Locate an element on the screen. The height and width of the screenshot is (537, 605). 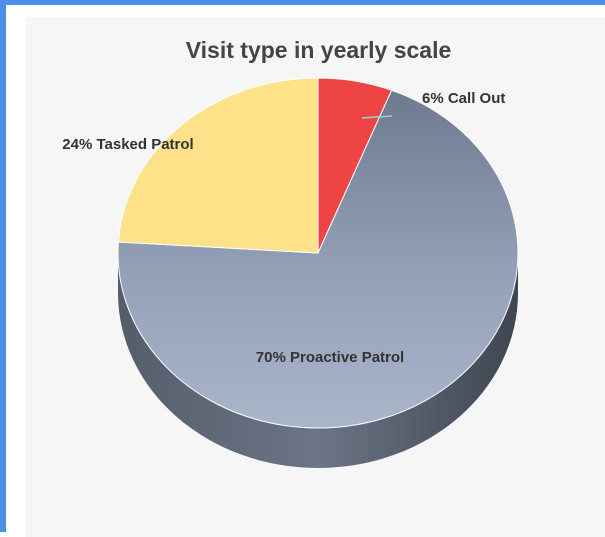
pie-slice-tasked-patrol is located at coordinates (218, 165).